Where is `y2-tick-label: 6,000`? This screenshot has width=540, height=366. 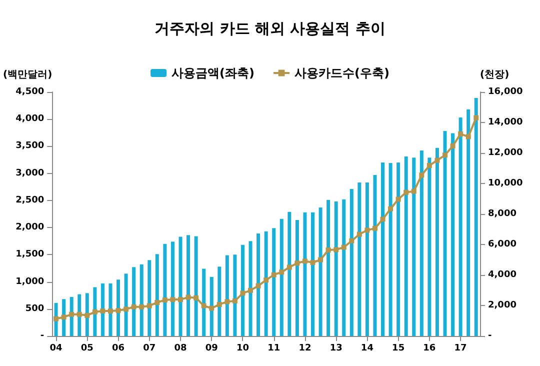 y2-tick-label: 6,000 is located at coordinates (502, 245).